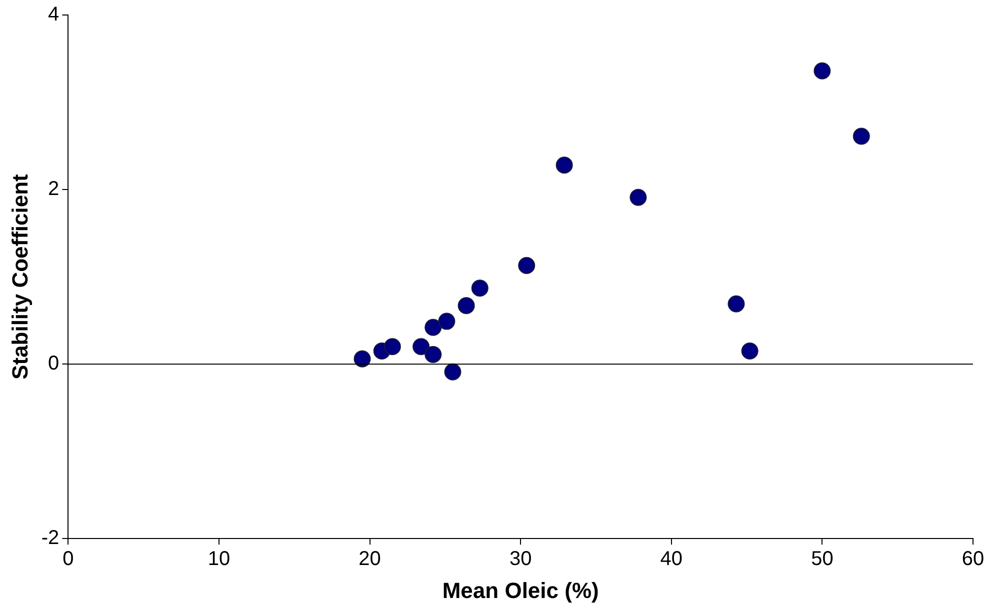 The width and height of the screenshot is (993, 613). What do you see at coordinates (822, 559) in the screenshot?
I see `x-tick-label: 50` at bounding box center [822, 559].